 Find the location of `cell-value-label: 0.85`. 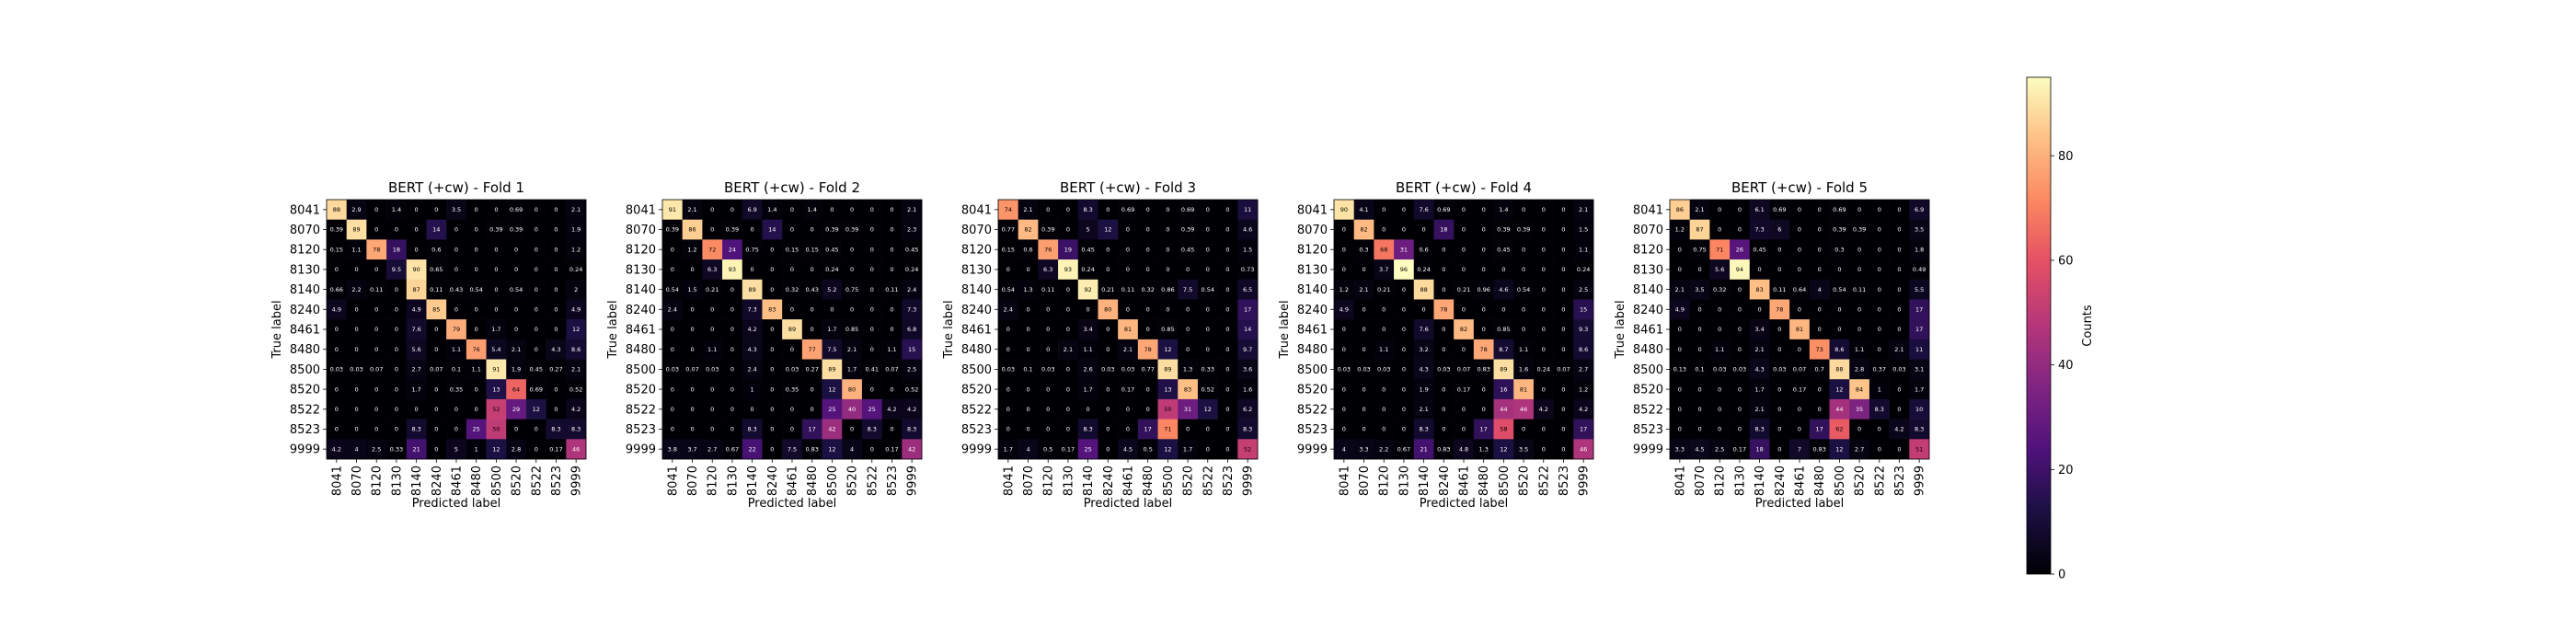

cell-value-label: 0.85 is located at coordinates (1503, 329).